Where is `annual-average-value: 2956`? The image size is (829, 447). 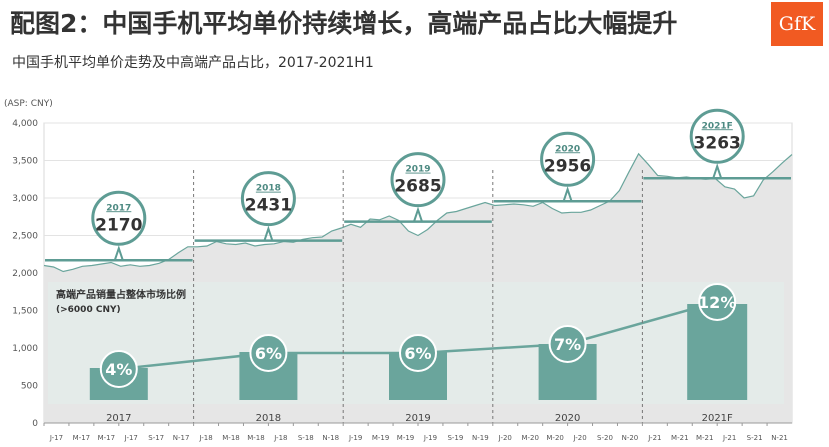
annual-average-value: 2956 is located at coordinates (567, 166).